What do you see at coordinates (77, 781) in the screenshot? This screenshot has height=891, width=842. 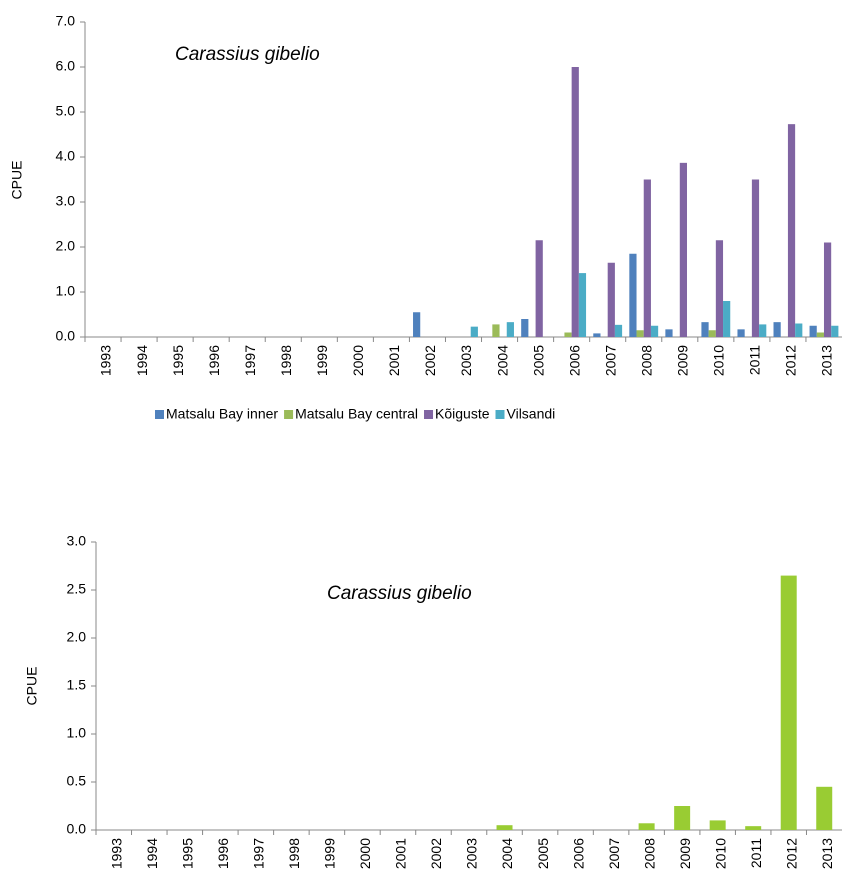 I see `y-tick-label: 0.5` at bounding box center [77, 781].